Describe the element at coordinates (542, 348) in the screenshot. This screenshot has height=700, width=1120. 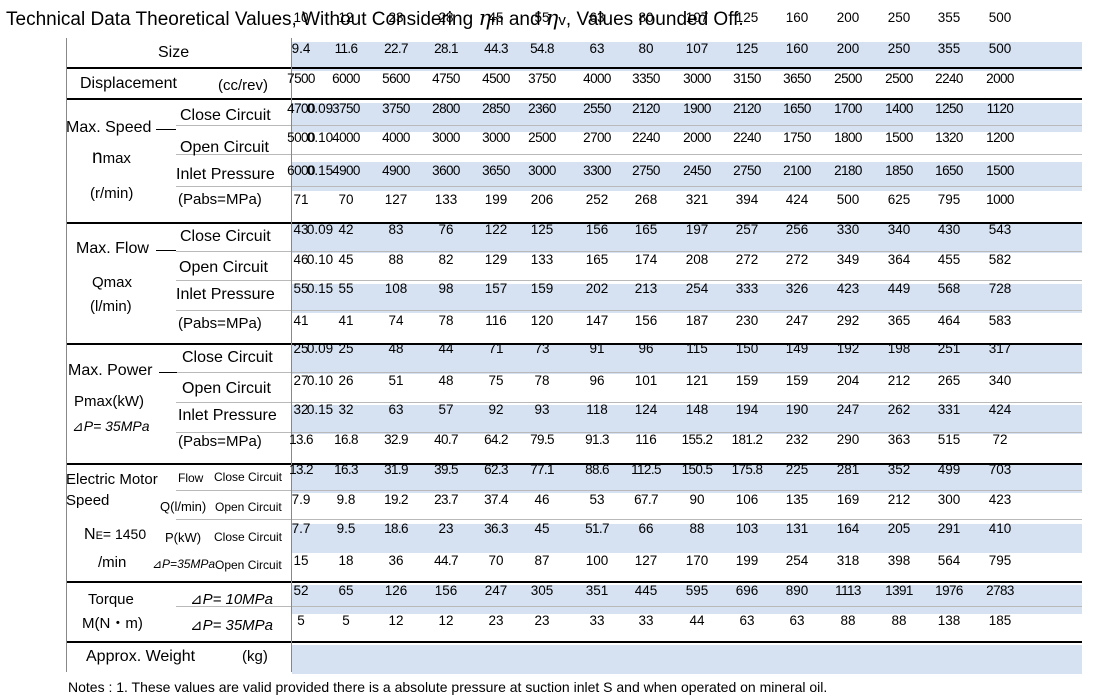
I see `power-p009-cell: 73` at that location.